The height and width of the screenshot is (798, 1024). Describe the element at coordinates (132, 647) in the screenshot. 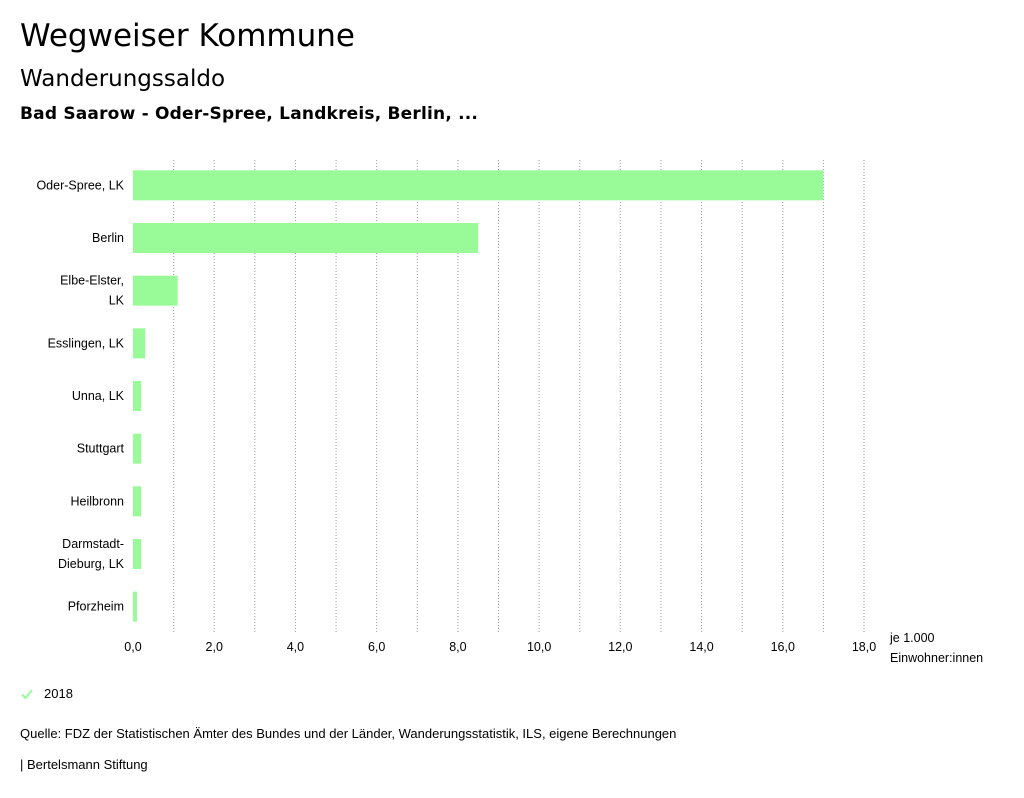

I see `x-tick-label: 0,0` at that location.